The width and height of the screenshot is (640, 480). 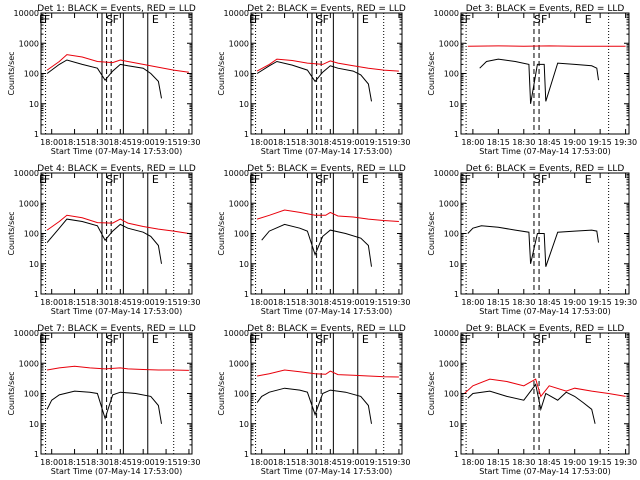 I want to click on panel-title: Det 2: BLACK = Events, RED = LLD, so click(x=326, y=9).